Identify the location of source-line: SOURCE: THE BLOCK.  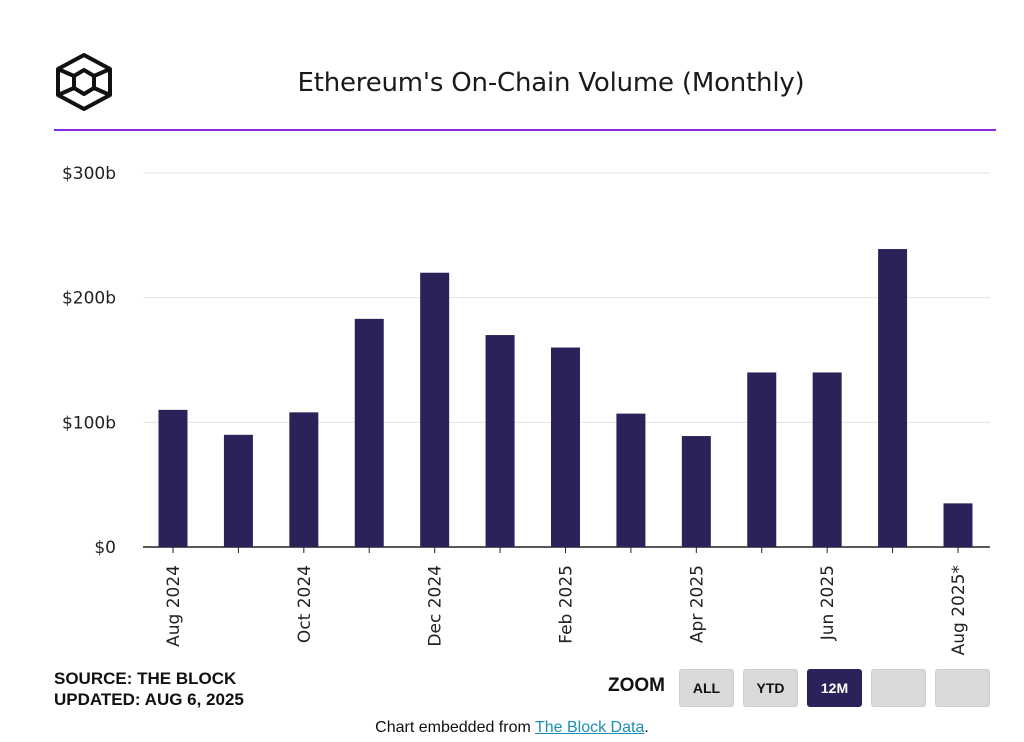
(145, 678).